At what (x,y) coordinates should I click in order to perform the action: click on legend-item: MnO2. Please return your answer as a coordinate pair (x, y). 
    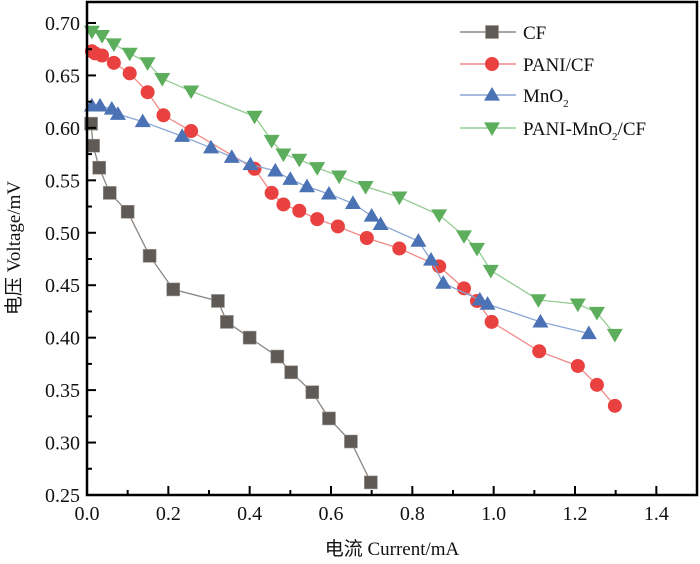
    Looking at the image, I should click on (514, 98).